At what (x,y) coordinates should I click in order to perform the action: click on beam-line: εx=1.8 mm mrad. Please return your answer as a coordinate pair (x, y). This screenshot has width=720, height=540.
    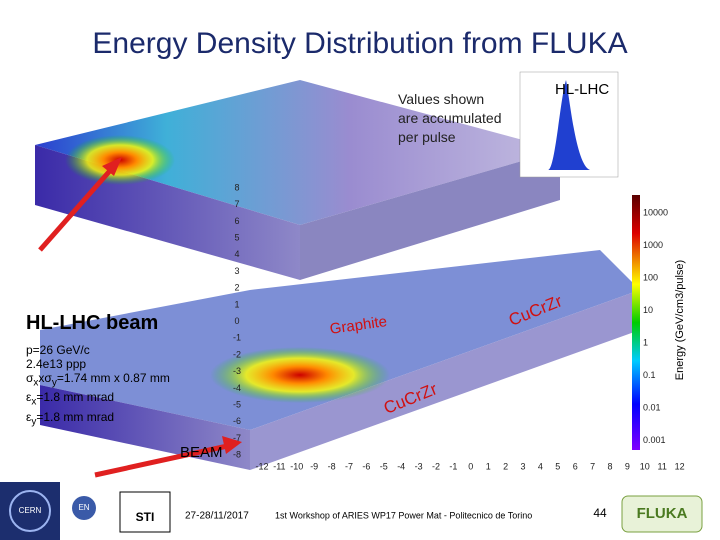
    Looking at the image, I should click on (98, 399).